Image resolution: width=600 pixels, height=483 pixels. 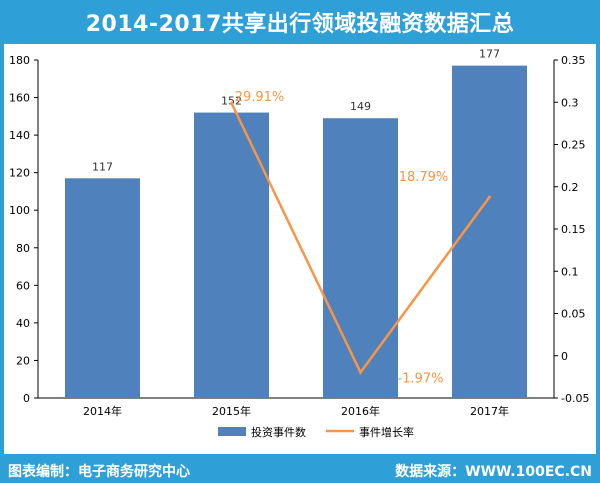 I want to click on y-right-tick-label: 0.2, so click(x=570, y=187).